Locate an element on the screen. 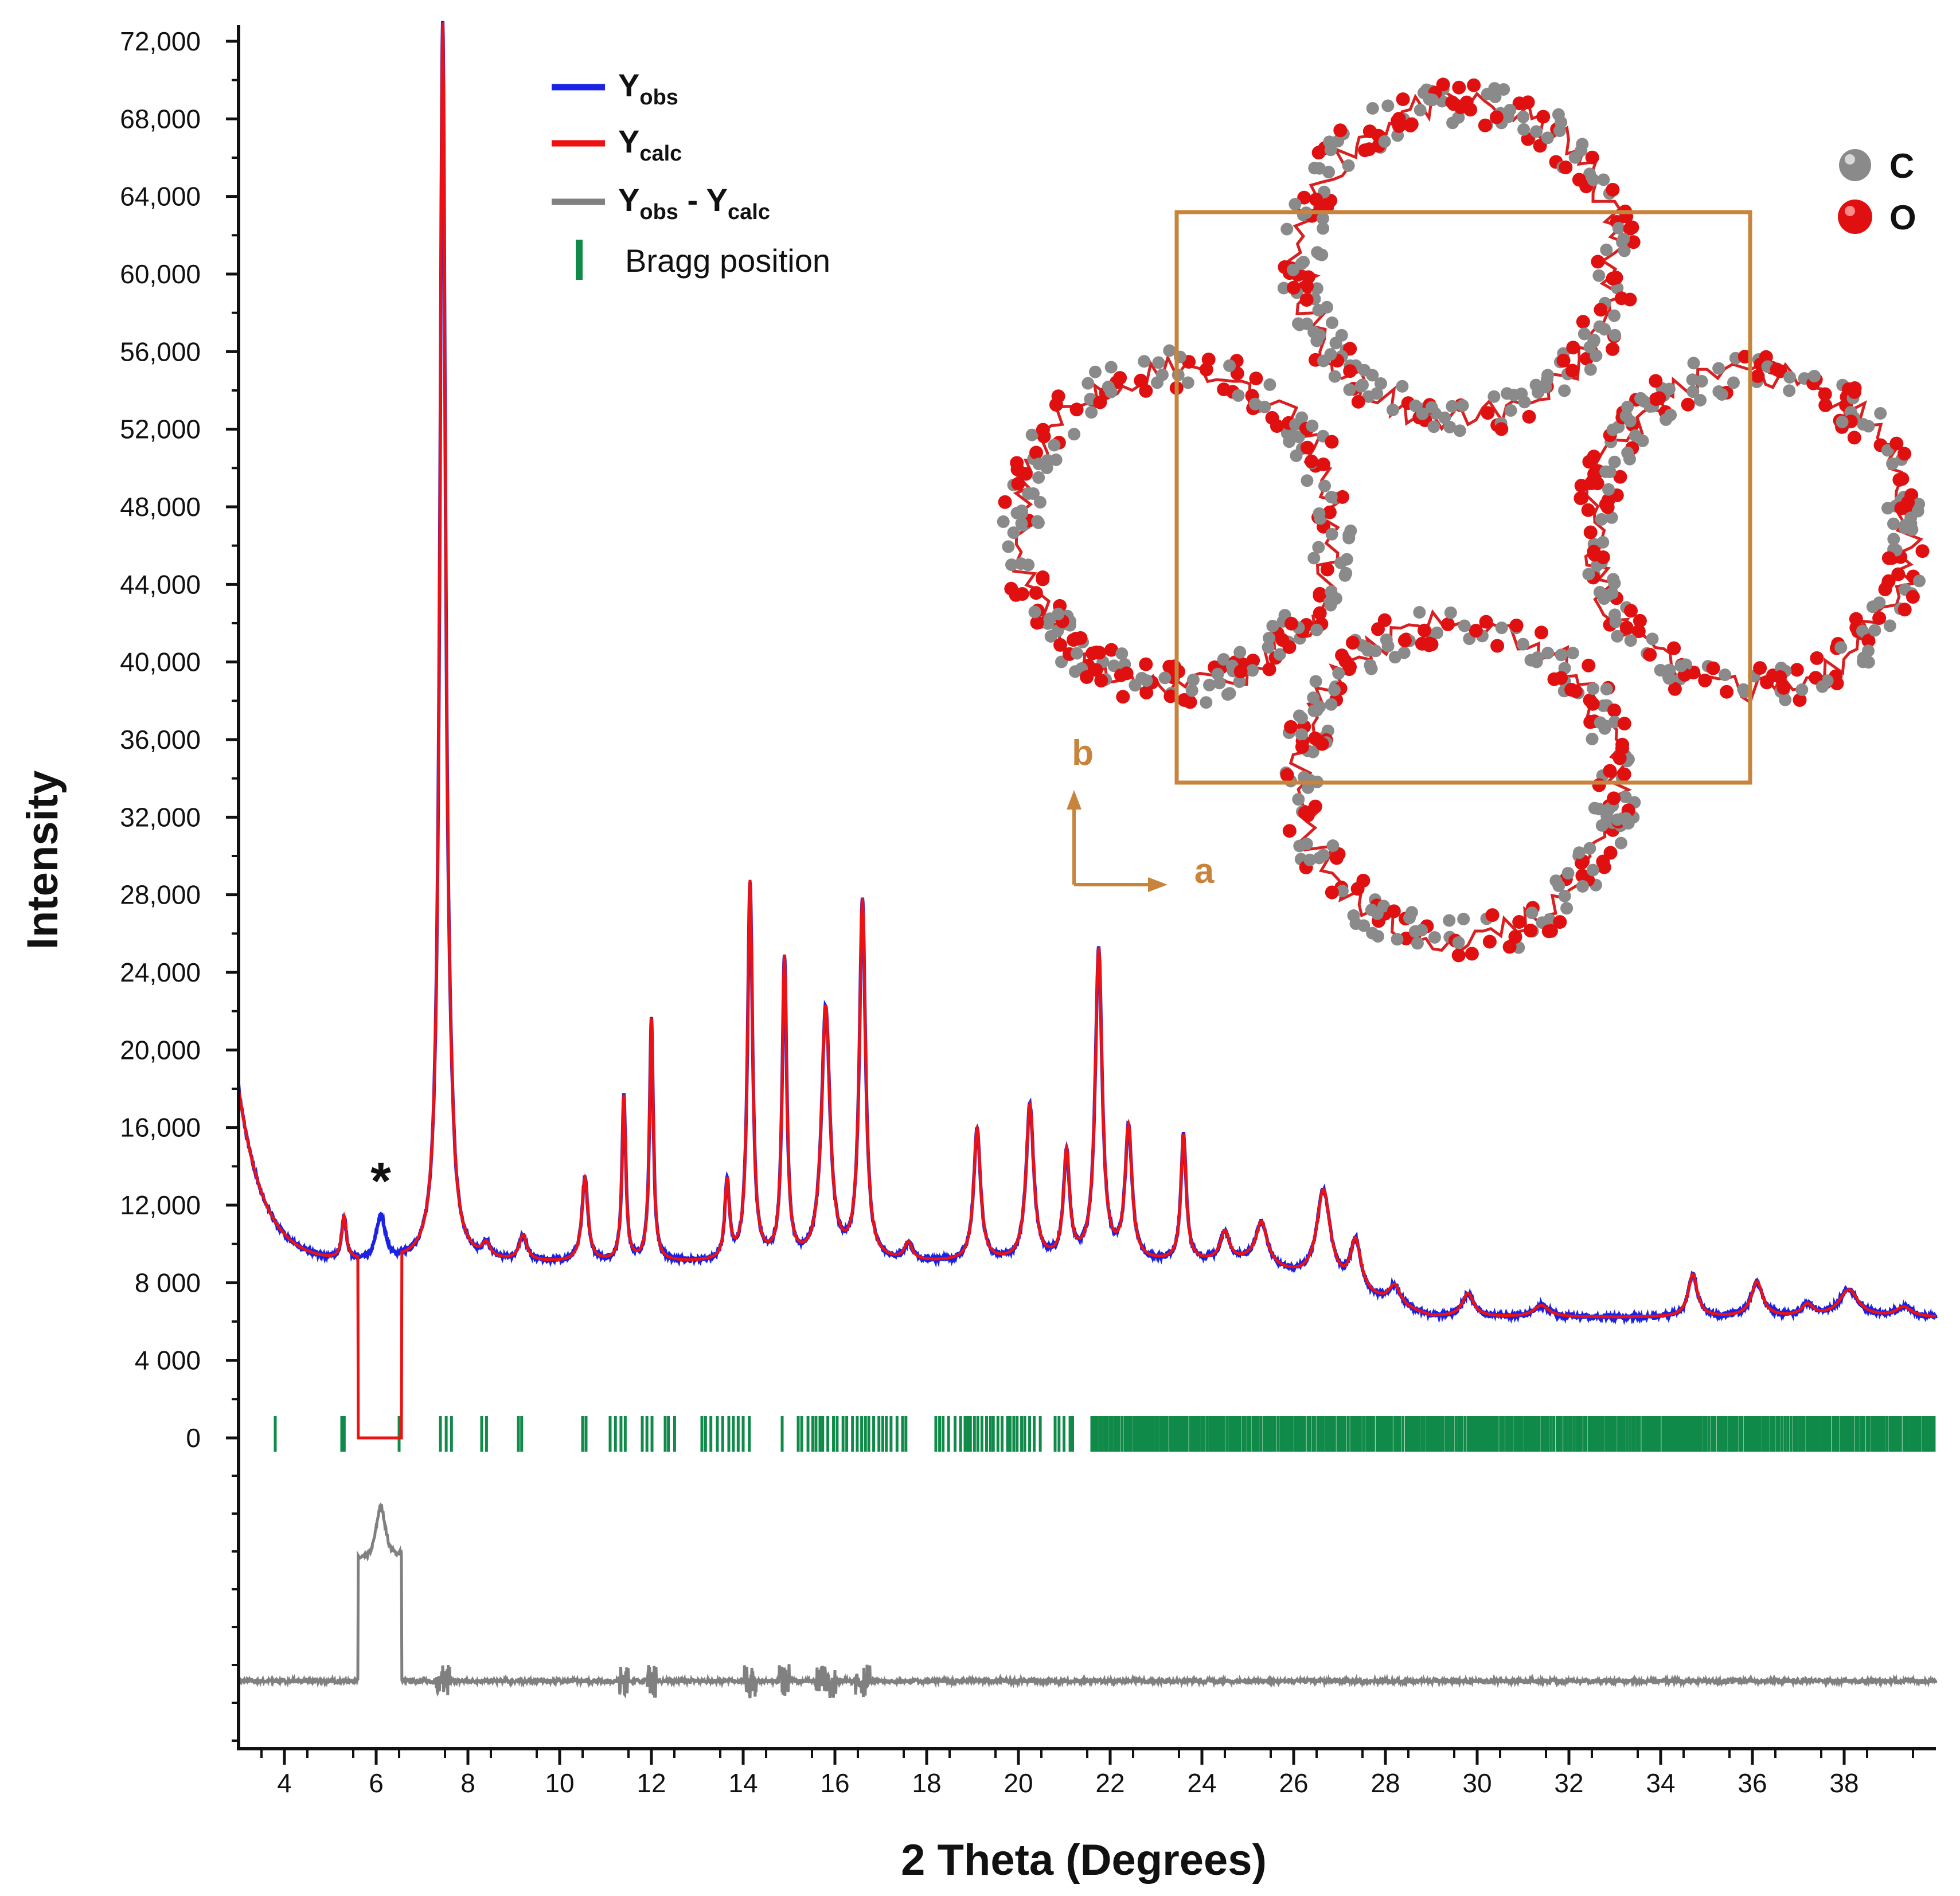  series-difference is located at coordinates (1087, 1600).